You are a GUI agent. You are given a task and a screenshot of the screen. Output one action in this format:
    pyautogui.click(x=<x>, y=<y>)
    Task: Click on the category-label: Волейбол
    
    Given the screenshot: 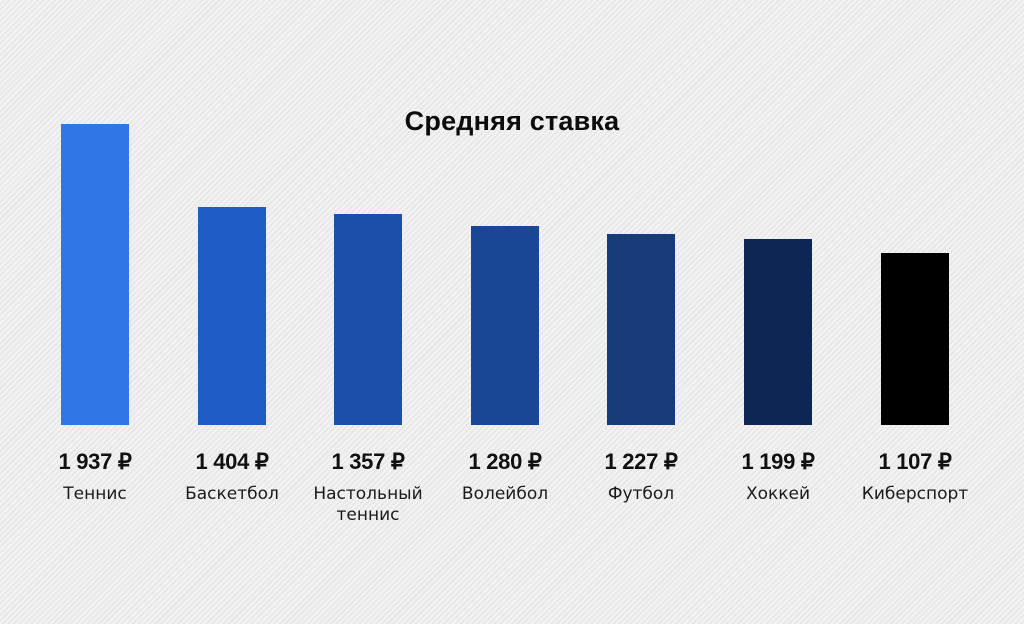 What is the action you would take?
    pyautogui.click(x=505, y=494)
    